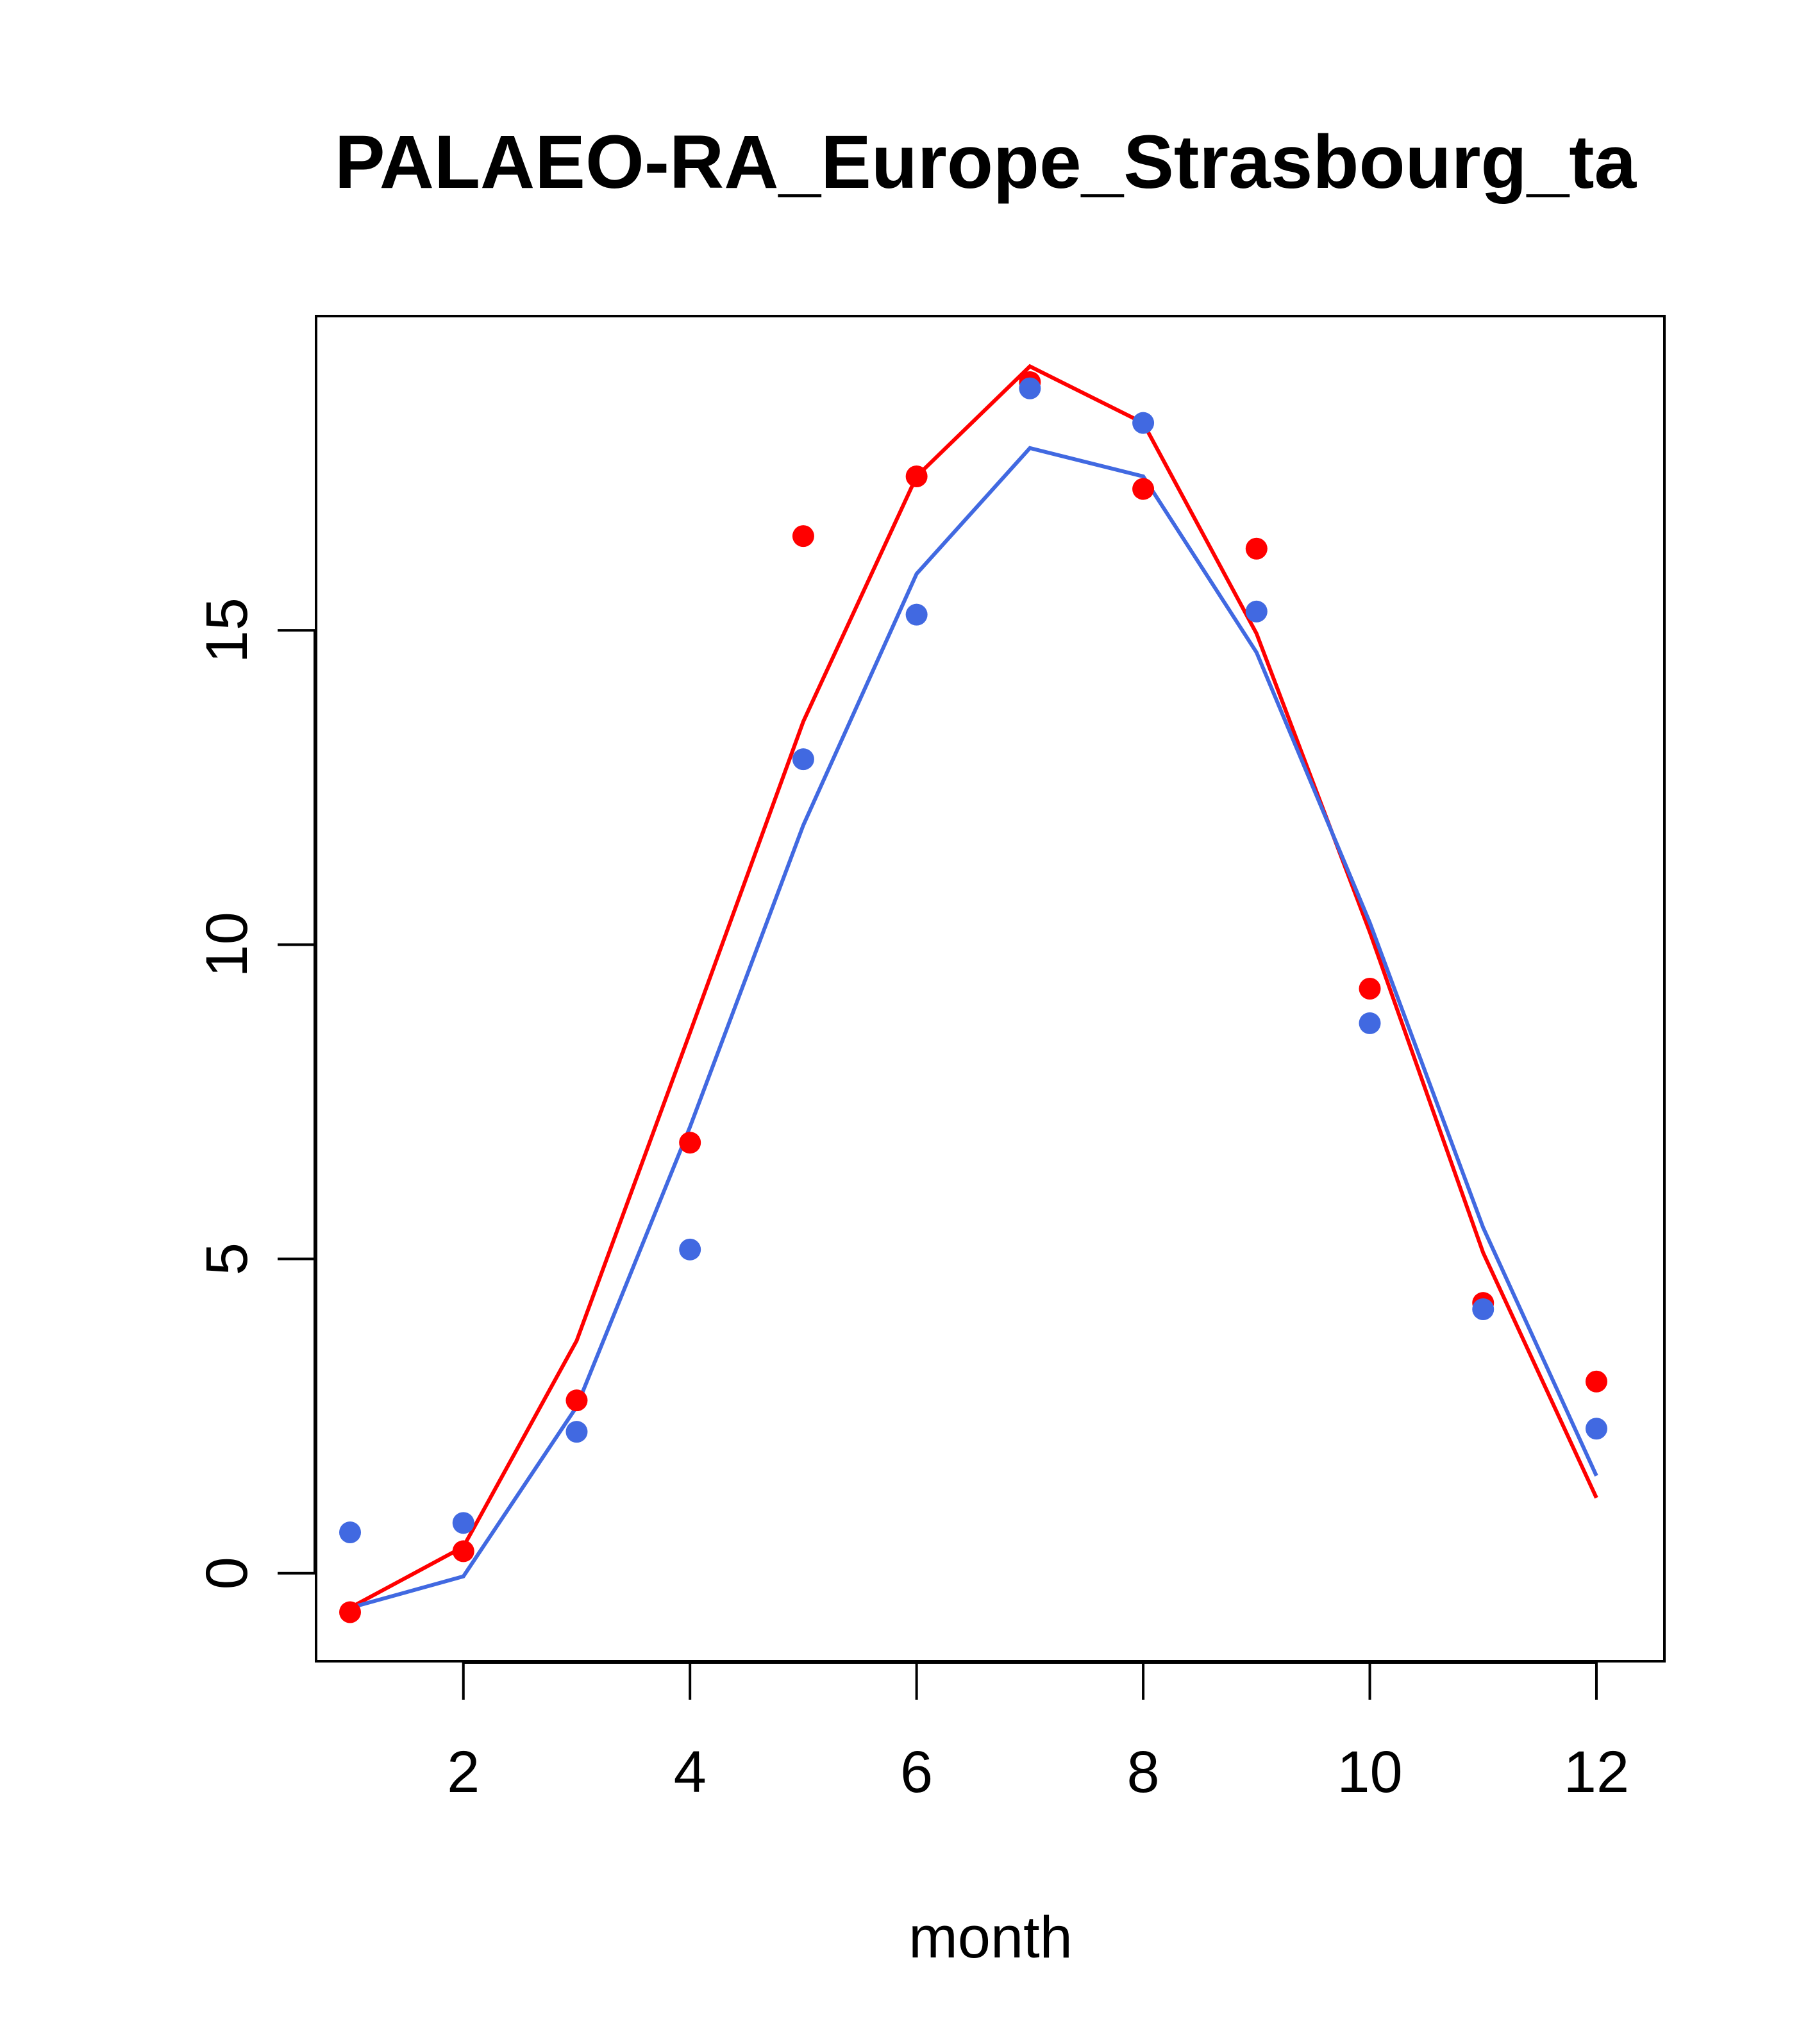  Describe the element at coordinates (1370, 1772) in the screenshot. I see `x-tick-label: 10` at that location.